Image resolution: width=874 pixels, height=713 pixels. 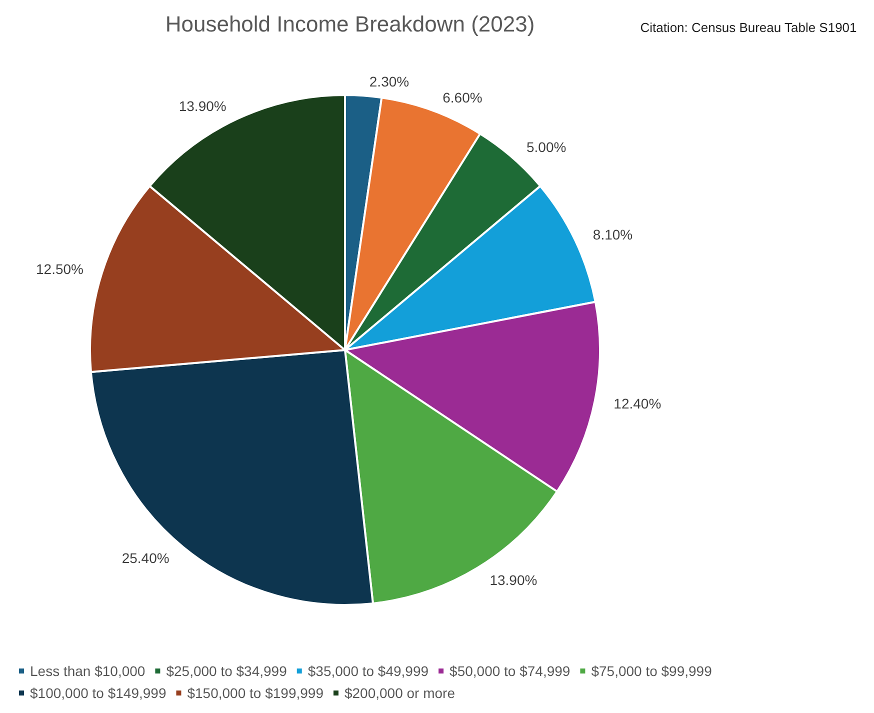 I want to click on data-label: 2.30%, so click(x=389, y=82).